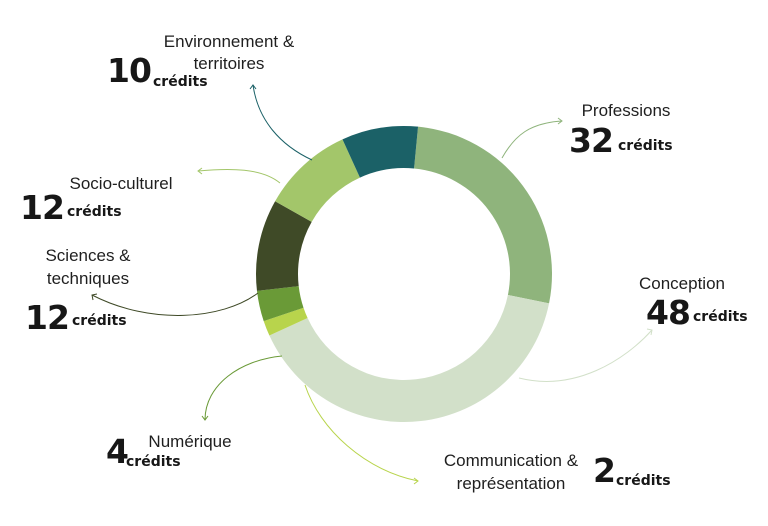  What do you see at coordinates (42, 207) in the screenshot?
I see `slice-value-socio: 12` at bounding box center [42, 207].